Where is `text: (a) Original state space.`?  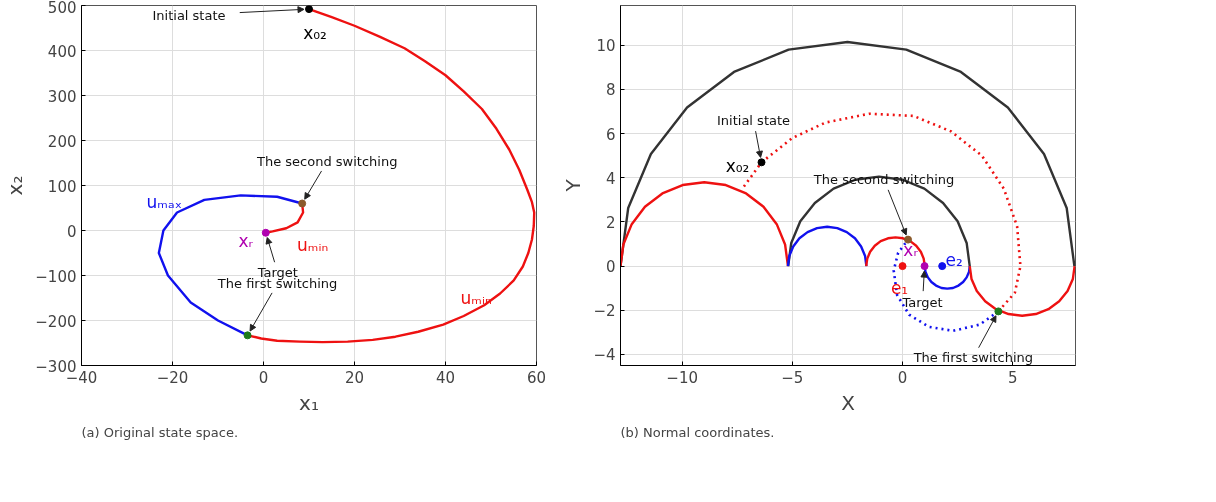
text: (a) Original state space. is located at coordinates (160, 432).